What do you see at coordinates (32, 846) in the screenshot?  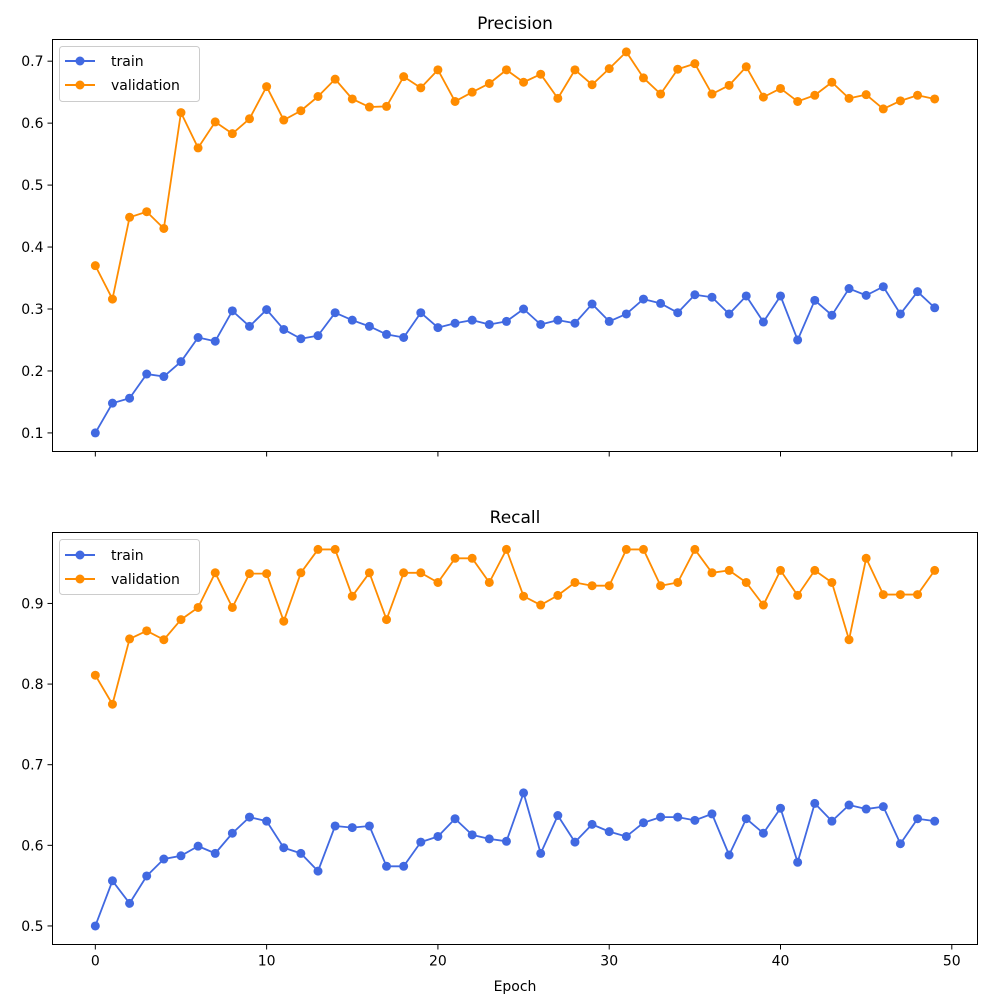 I see `recall-y-tick-label: 0.6` at bounding box center [32, 846].